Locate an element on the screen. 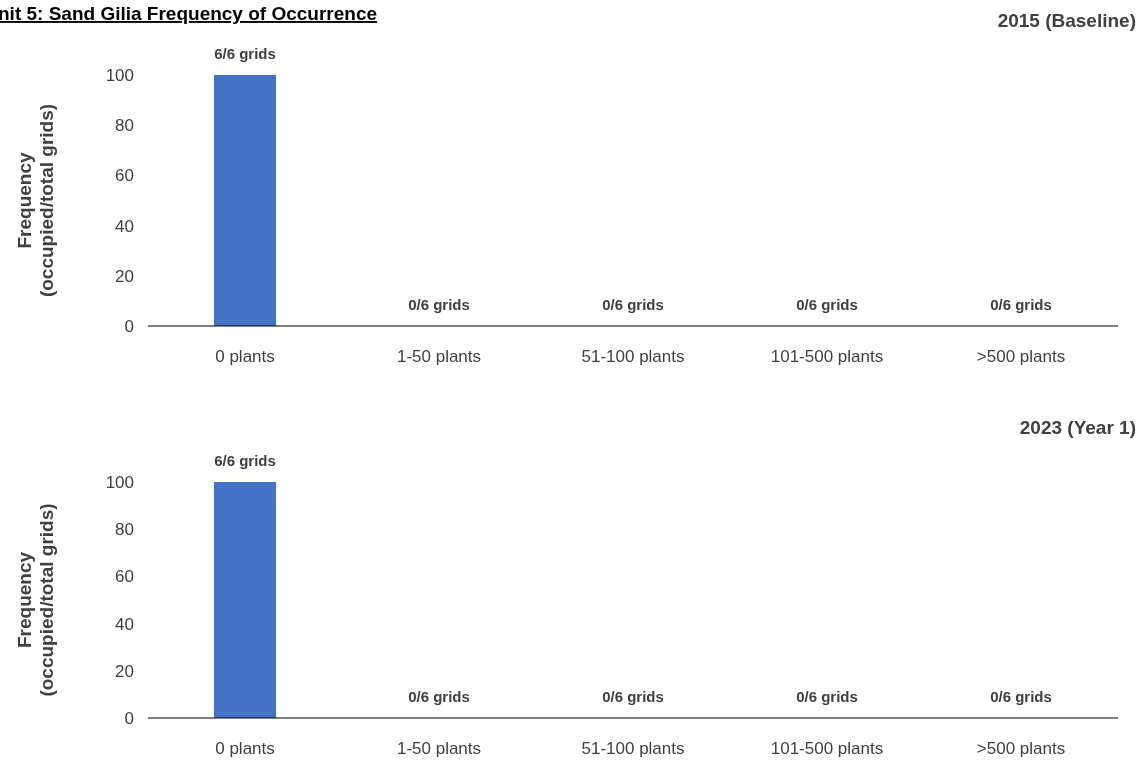  chart-subtitle: 2015 (Baseline) is located at coordinates (1066, 20).